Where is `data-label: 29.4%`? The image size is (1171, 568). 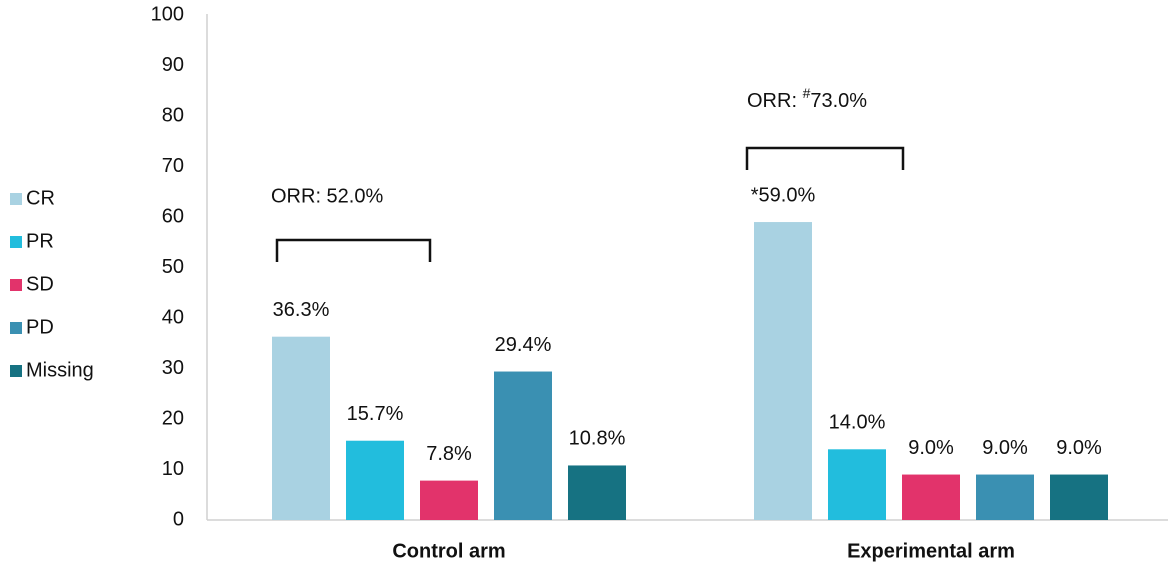 data-label: 29.4% is located at coordinates (523, 345).